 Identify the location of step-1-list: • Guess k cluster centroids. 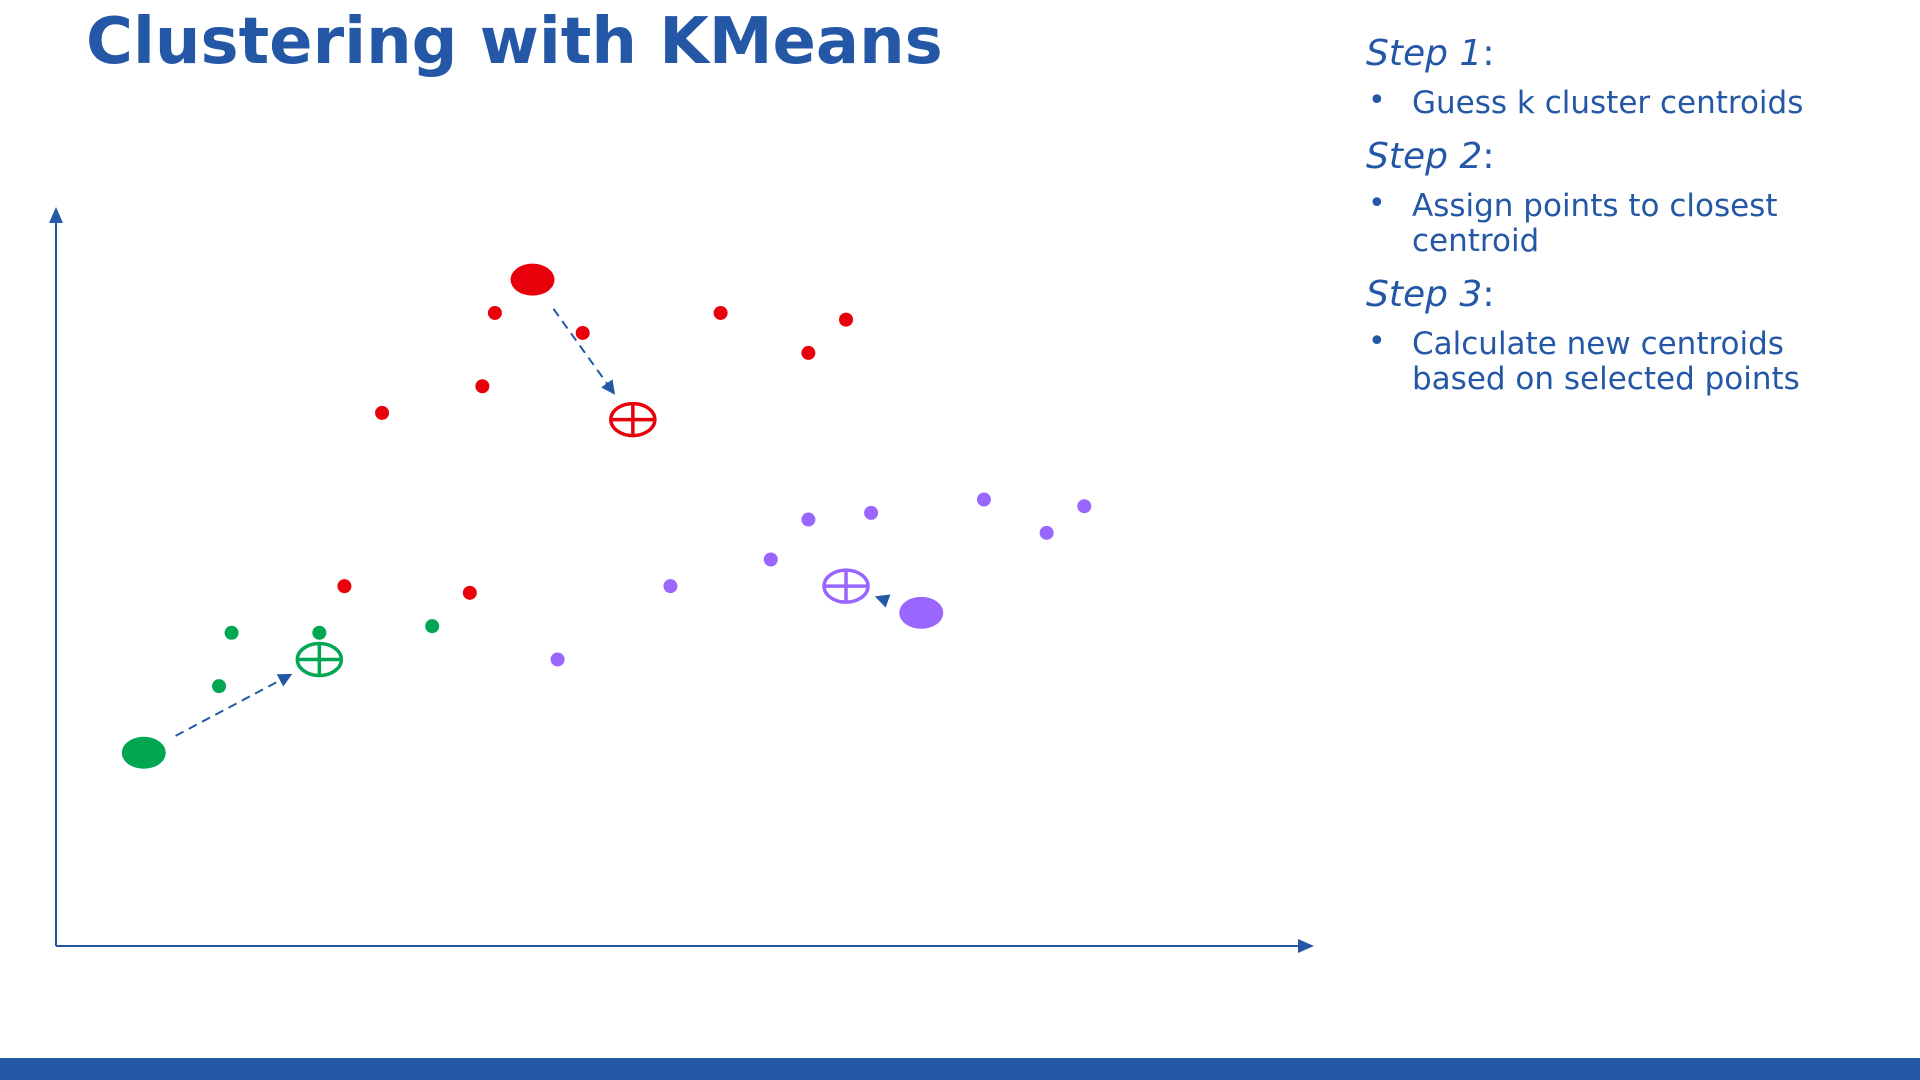
(1626, 103).